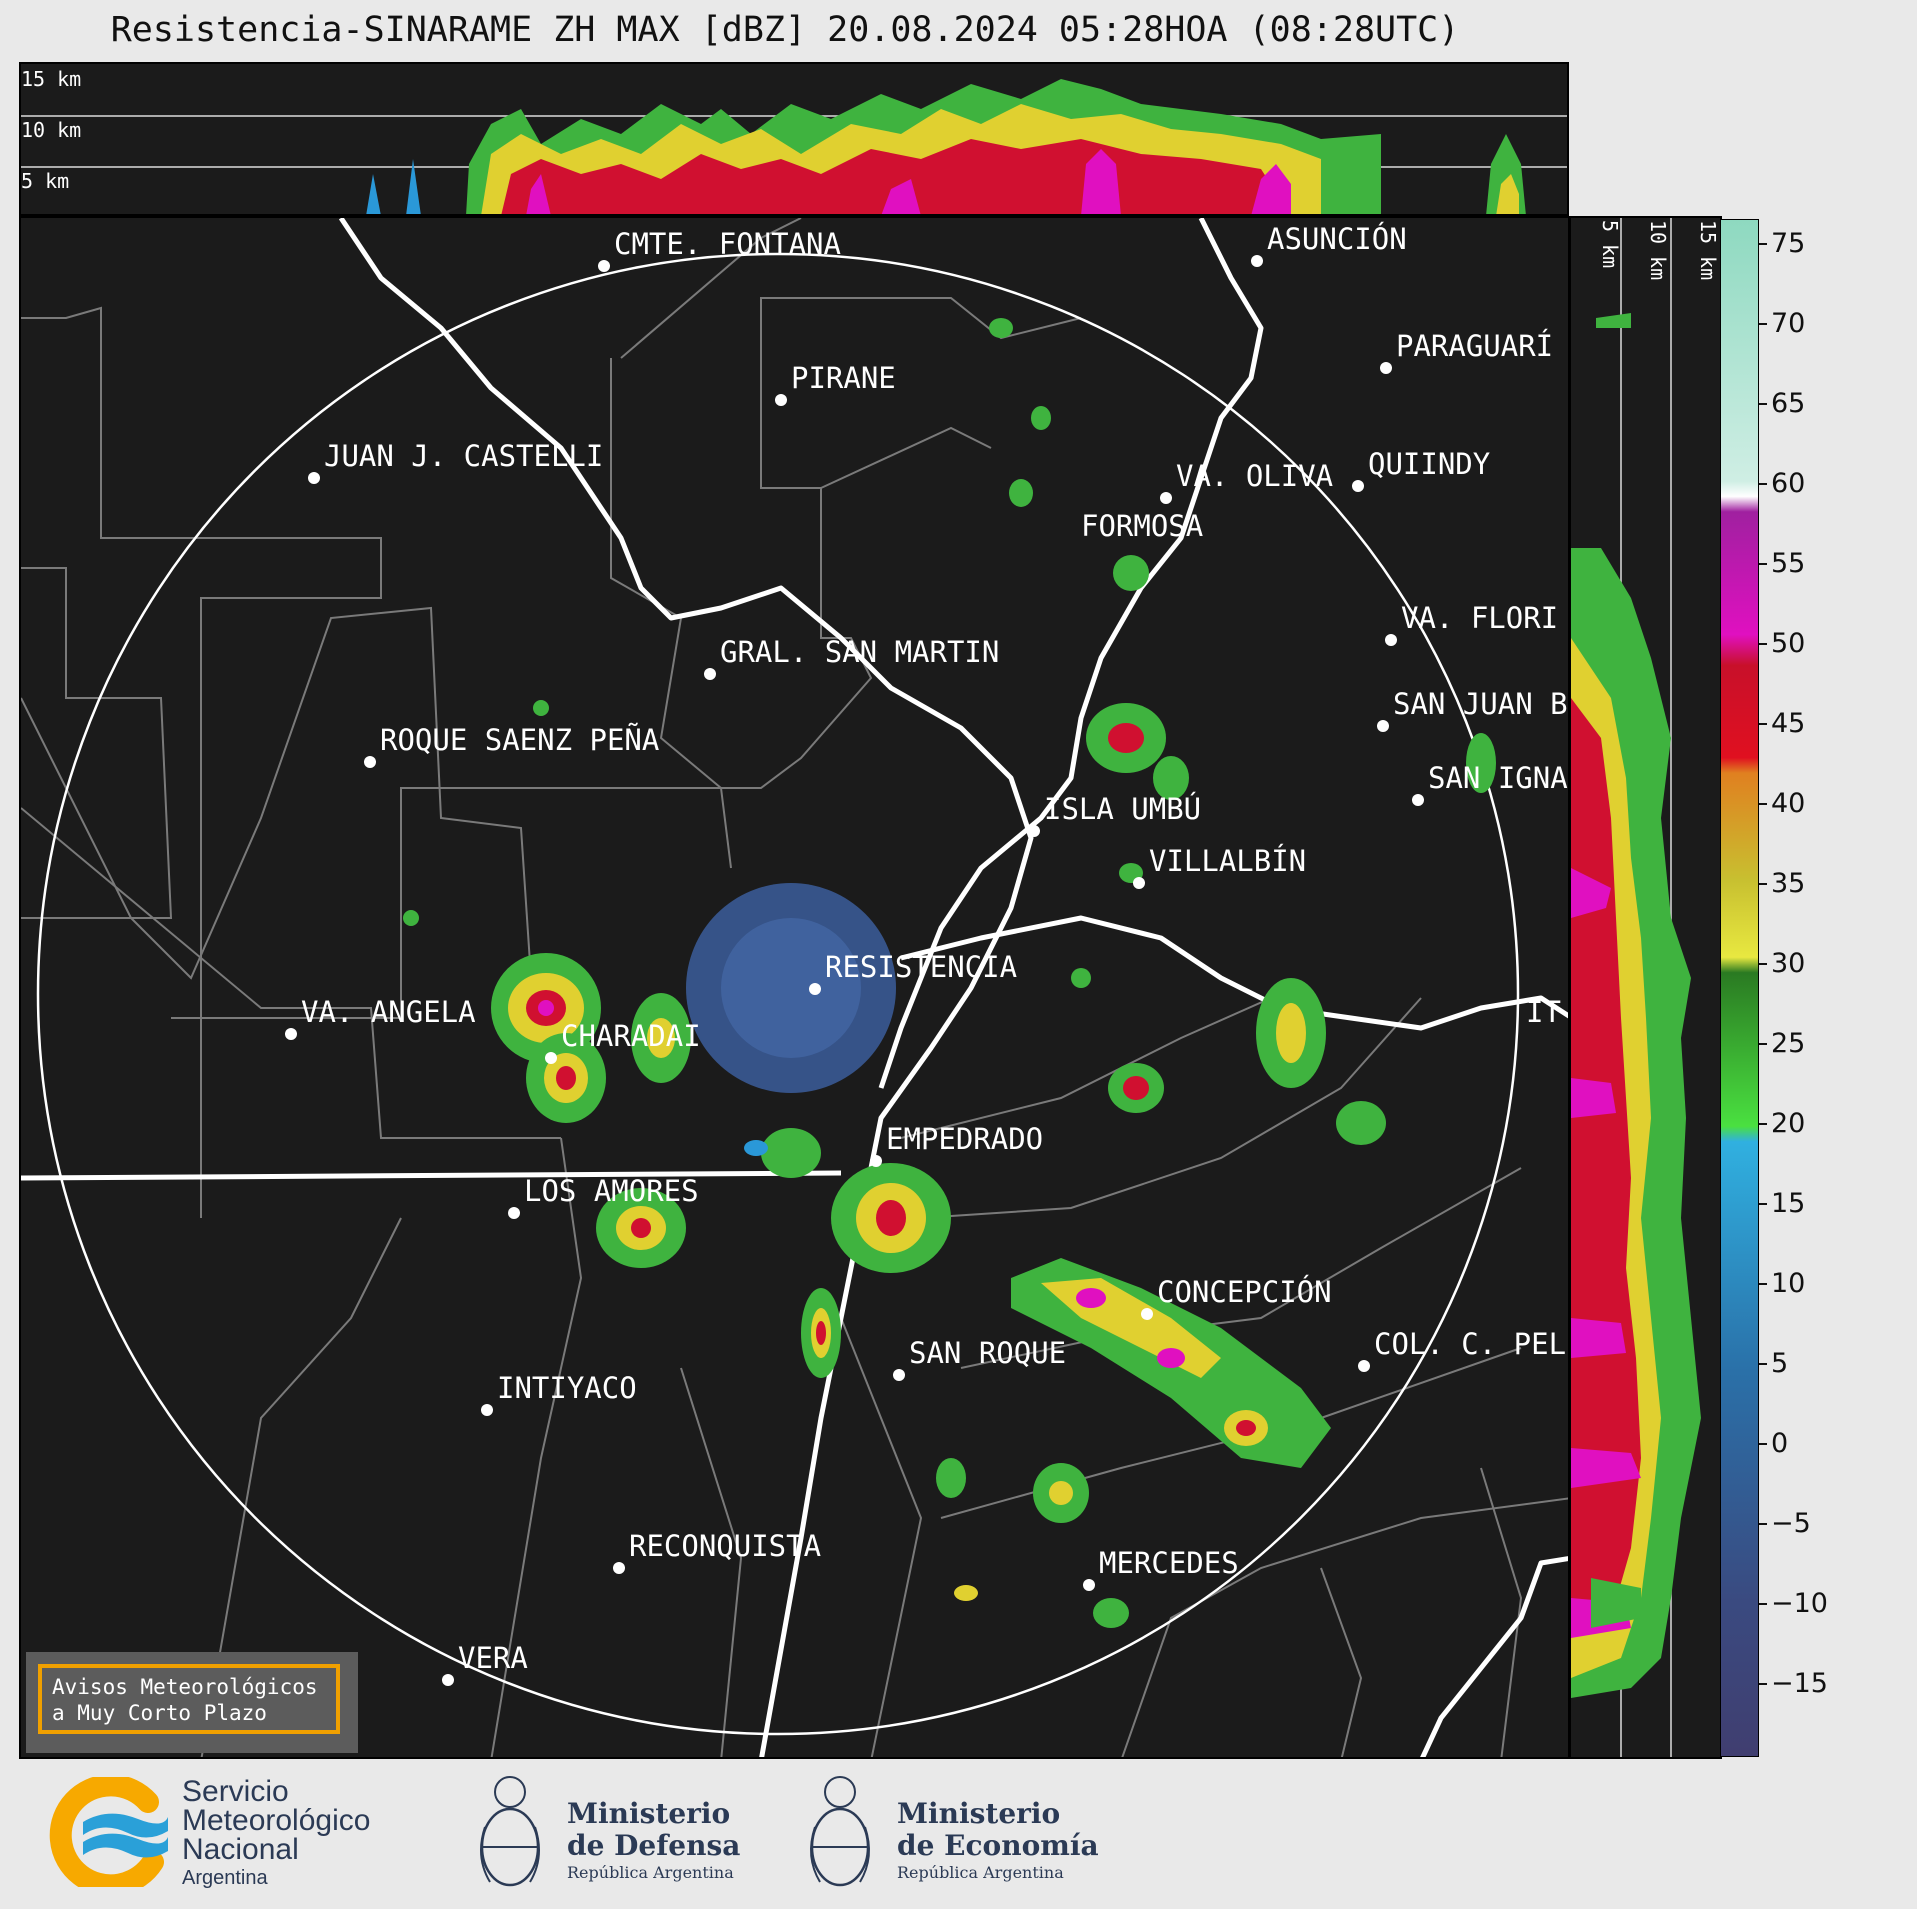 The width and height of the screenshot is (1917, 1909). I want to click on city-dot-va-oliva, so click(1166, 498).